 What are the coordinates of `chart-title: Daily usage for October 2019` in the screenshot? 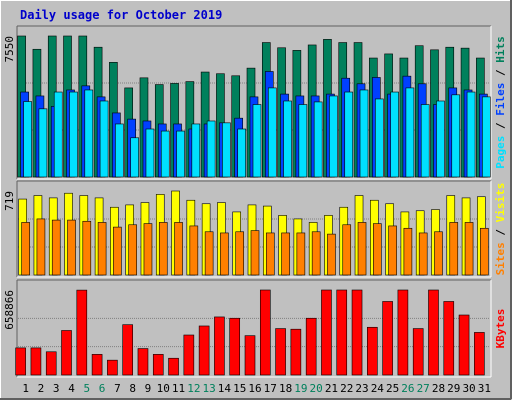 It's located at (121, 15).